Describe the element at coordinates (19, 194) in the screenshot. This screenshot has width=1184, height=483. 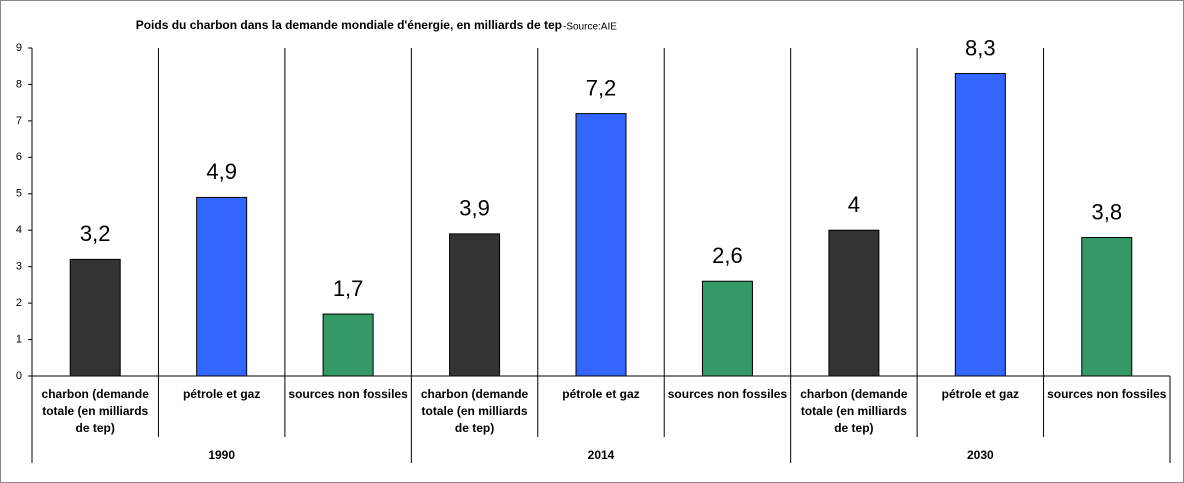
I see `y-tick-label: 5` at that location.